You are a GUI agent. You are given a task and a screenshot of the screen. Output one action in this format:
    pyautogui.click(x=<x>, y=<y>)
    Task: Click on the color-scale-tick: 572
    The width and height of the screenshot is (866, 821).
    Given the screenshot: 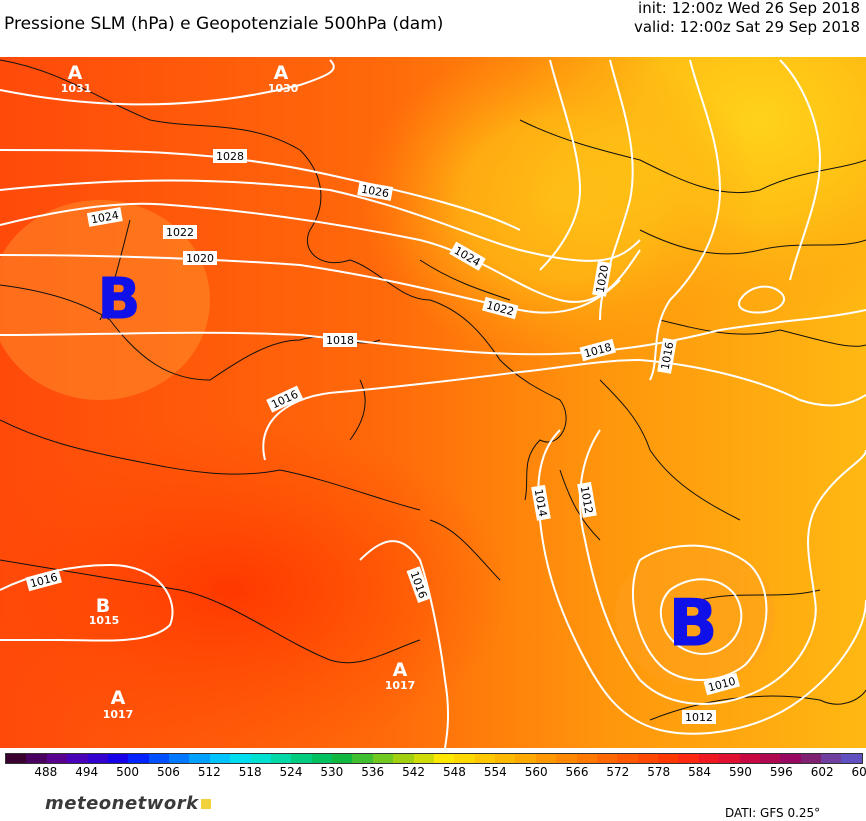 What is the action you would take?
    pyautogui.click(x=618, y=772)
    